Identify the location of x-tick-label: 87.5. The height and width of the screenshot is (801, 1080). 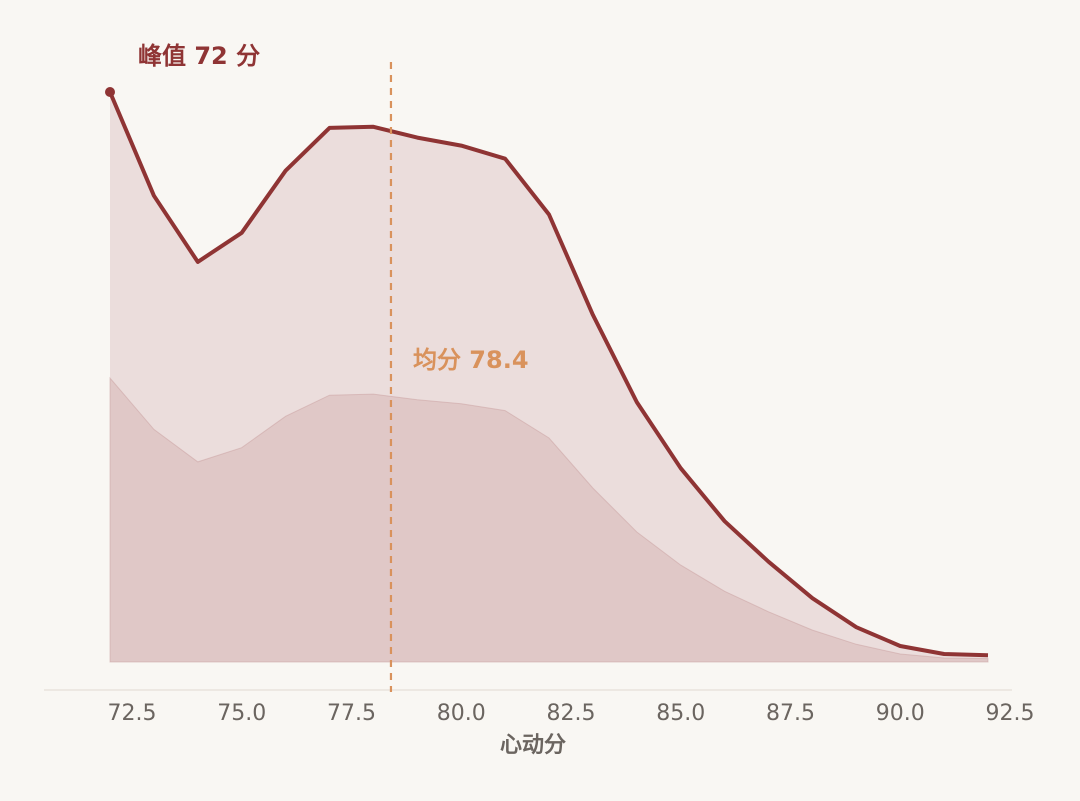
(790, 713).